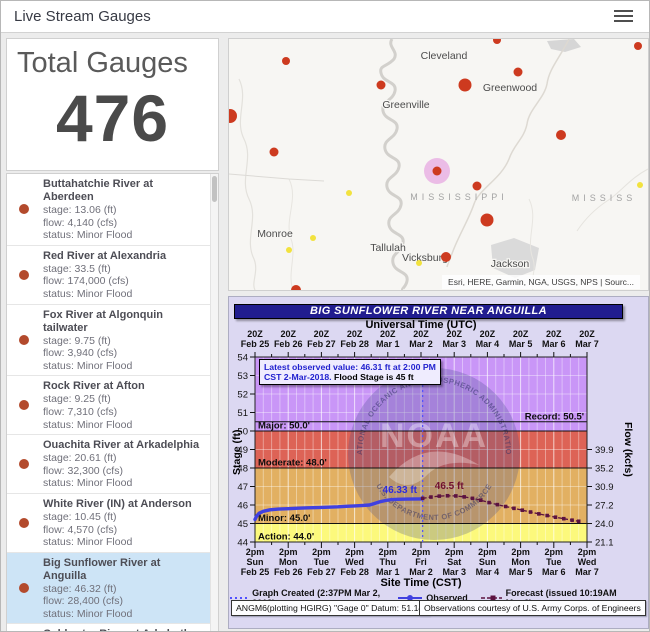 Image resolution: width=650 pixels, height=632 pixels. What do you see at coordinates (623, 17) in the screenshot?
I see `hamburger-menu-icon` at bounding box center [623, 17].